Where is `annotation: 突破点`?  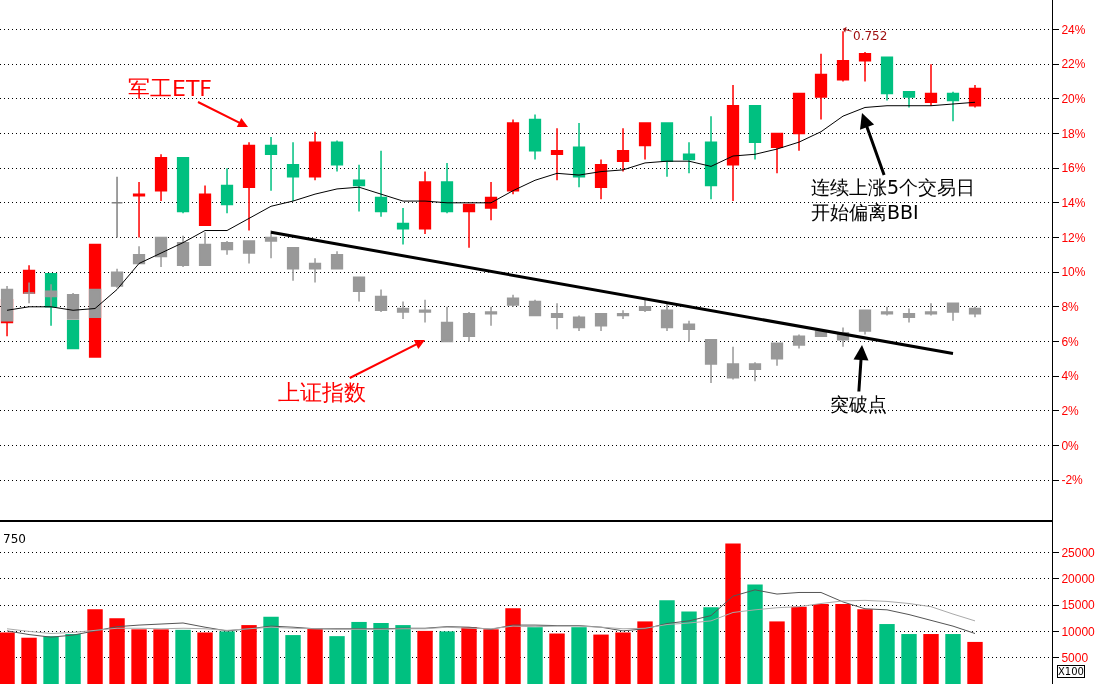 annotation: 突破点 is located at coordinates (858, 404).